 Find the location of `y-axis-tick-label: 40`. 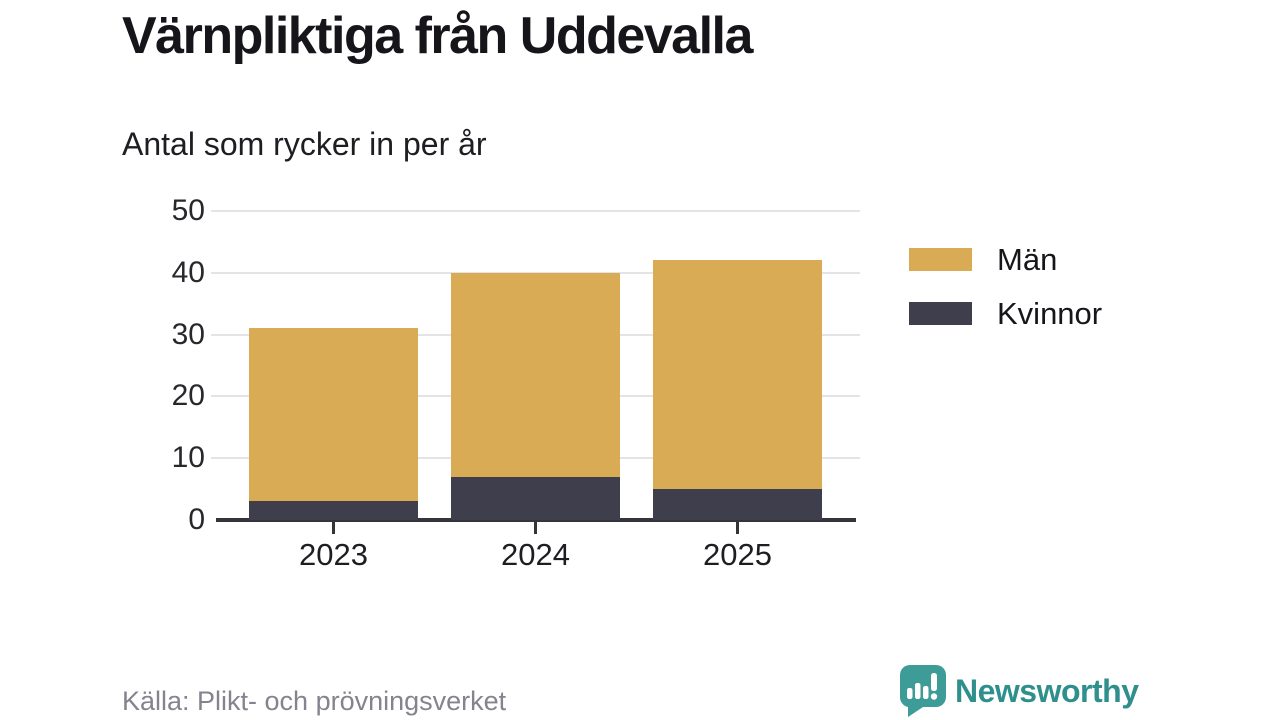

y-axis-tick-label: 40 is located at coordinates (188, 272).